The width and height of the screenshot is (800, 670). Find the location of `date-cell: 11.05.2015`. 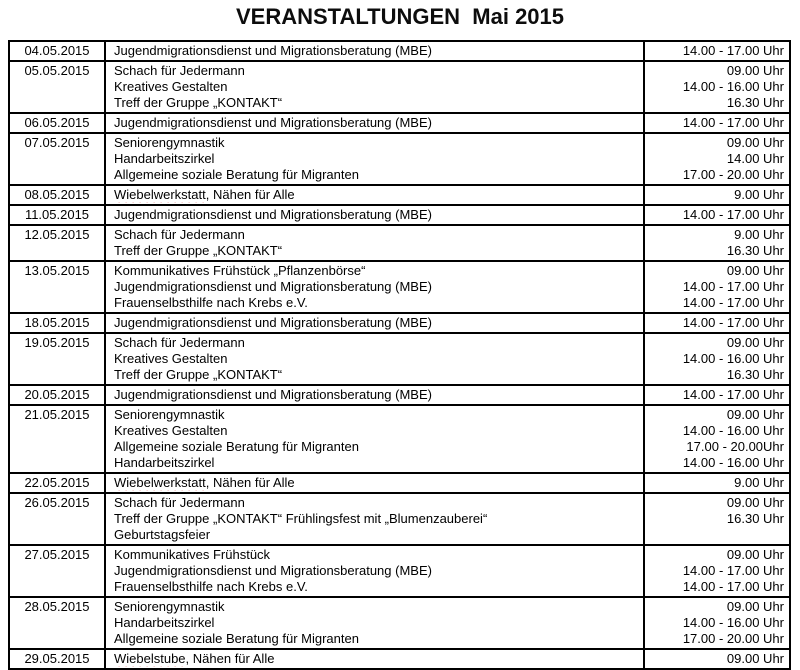

date-cell: 11.05.2015 is located at coordinates (57, 215).